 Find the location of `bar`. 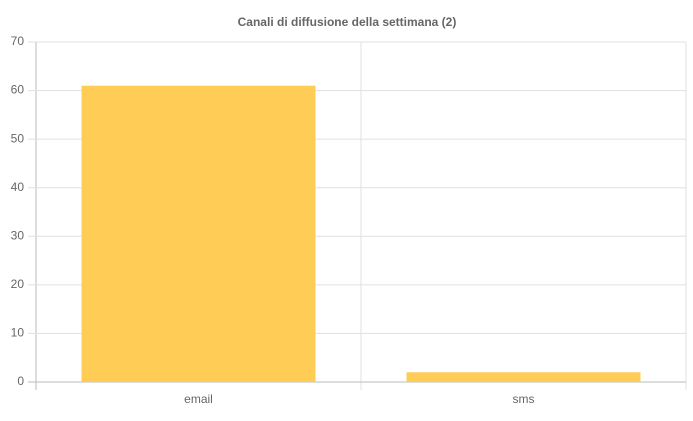

bar is located at coordinates (523, 377).